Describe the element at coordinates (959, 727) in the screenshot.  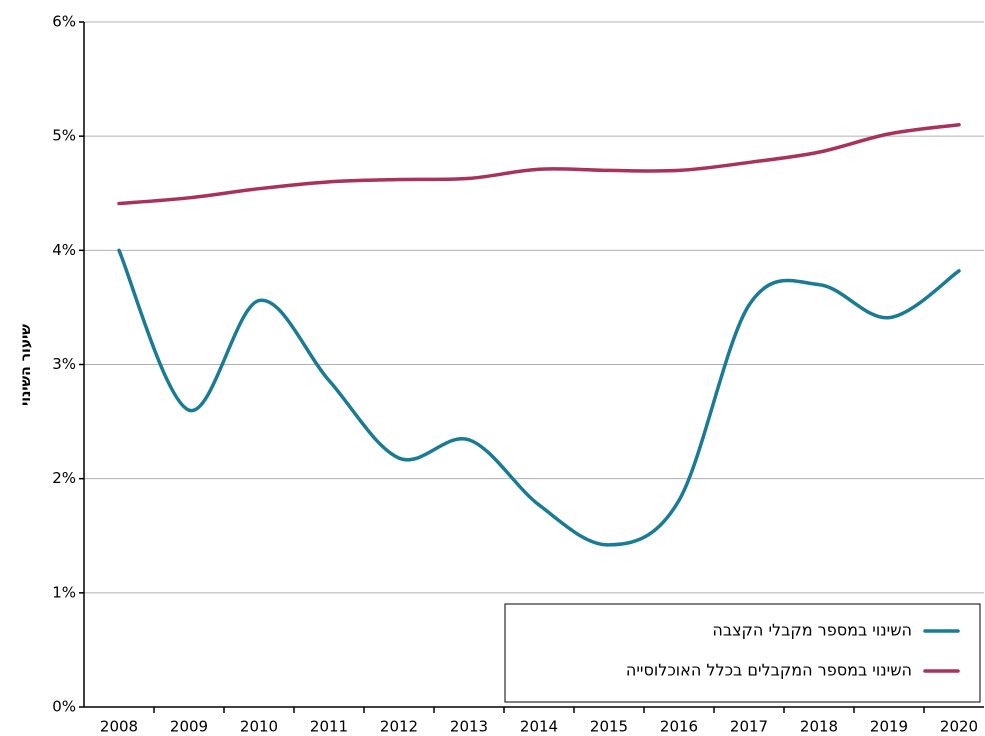
I see `x-tick-label: 2020` at that location.